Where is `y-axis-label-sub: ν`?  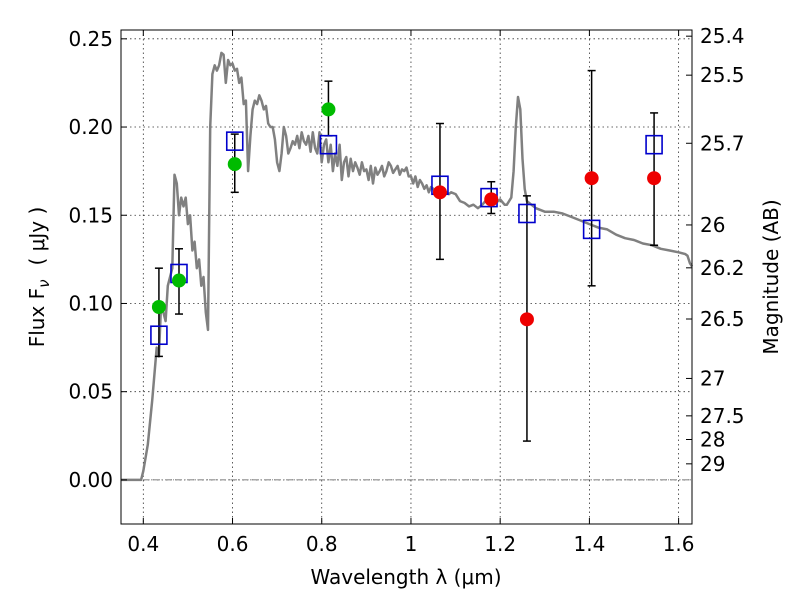 y-axis-label-sub: ν is located at coordinates (44, 283).